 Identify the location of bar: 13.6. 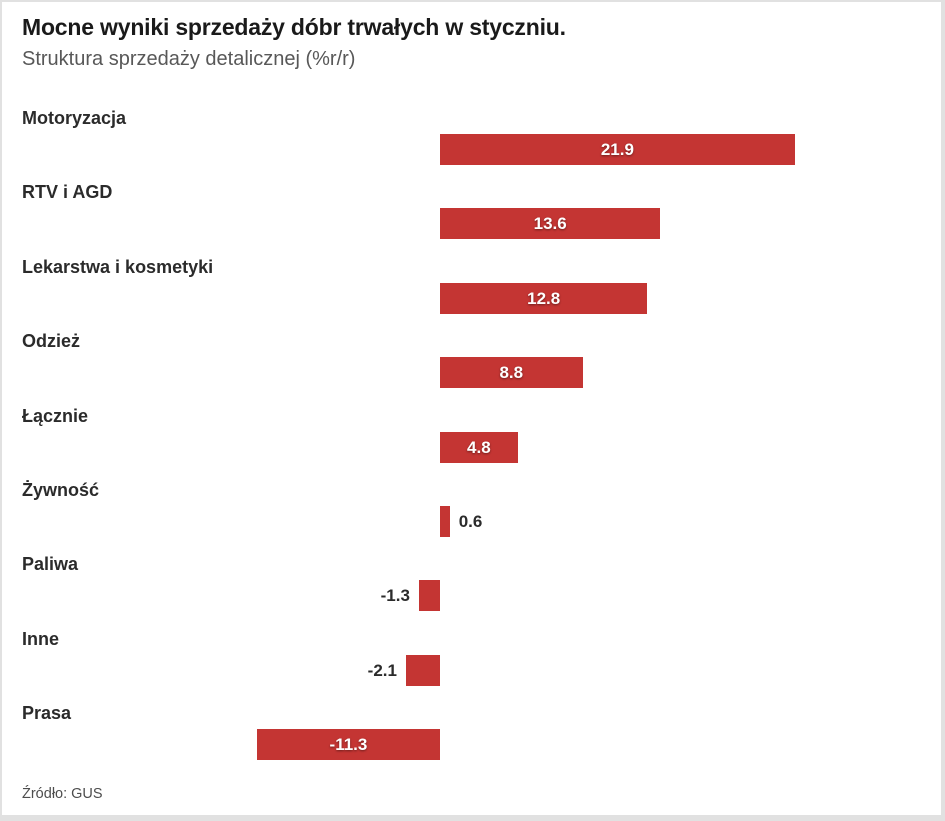
(550, 223).